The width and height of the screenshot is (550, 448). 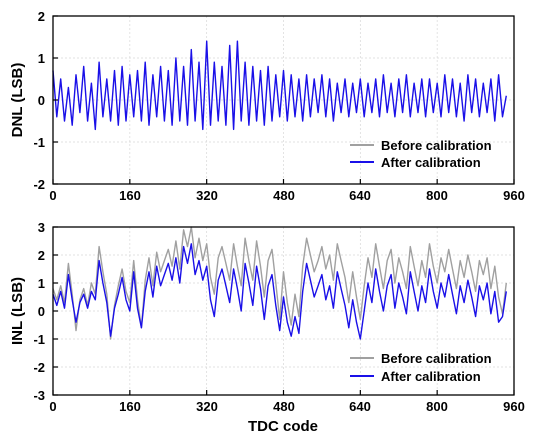 I want to click on inl-y-axis-title: INL (LSB), so click(x=17, y=311).